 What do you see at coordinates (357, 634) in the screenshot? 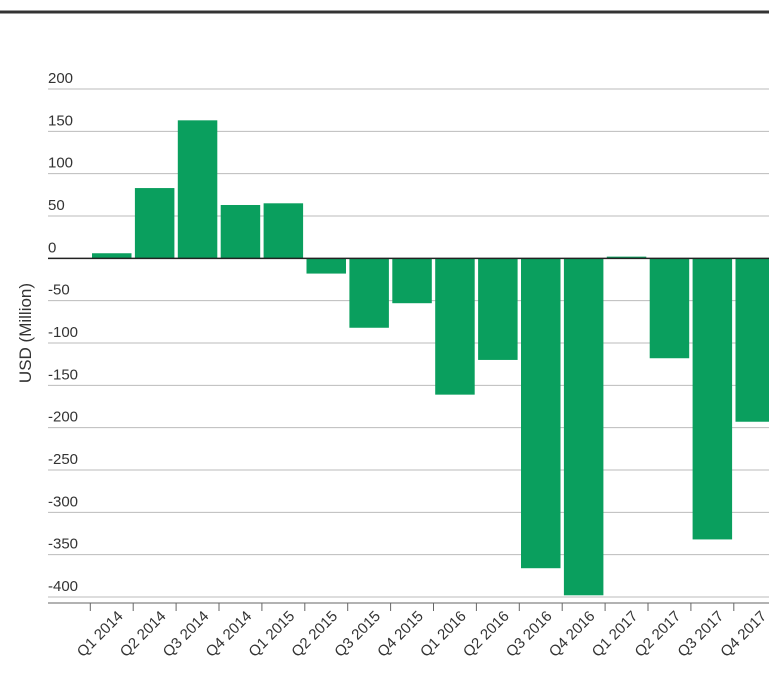
I see `x-tick-label: Q3 2015` at bounding box center [357, 634].